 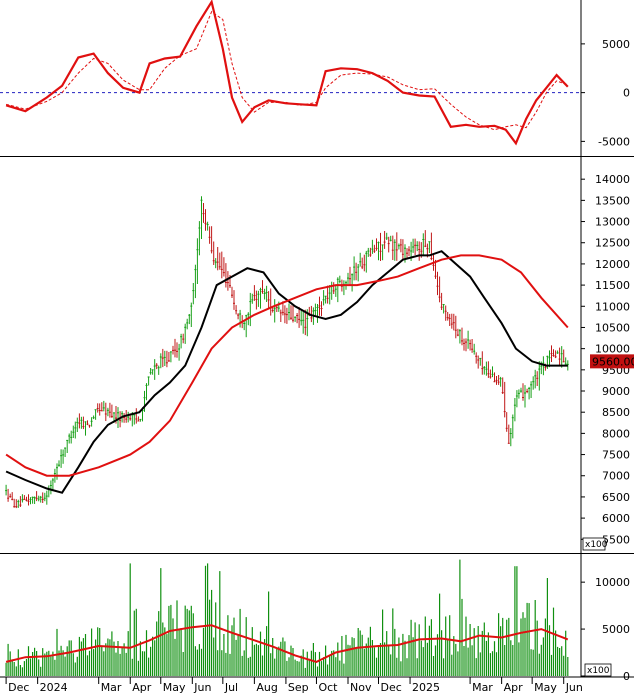 What do you see at coordinates (612, 264) in the screenshot?
I see `price-tick-label: 12000` at bounding box center [612, 264].